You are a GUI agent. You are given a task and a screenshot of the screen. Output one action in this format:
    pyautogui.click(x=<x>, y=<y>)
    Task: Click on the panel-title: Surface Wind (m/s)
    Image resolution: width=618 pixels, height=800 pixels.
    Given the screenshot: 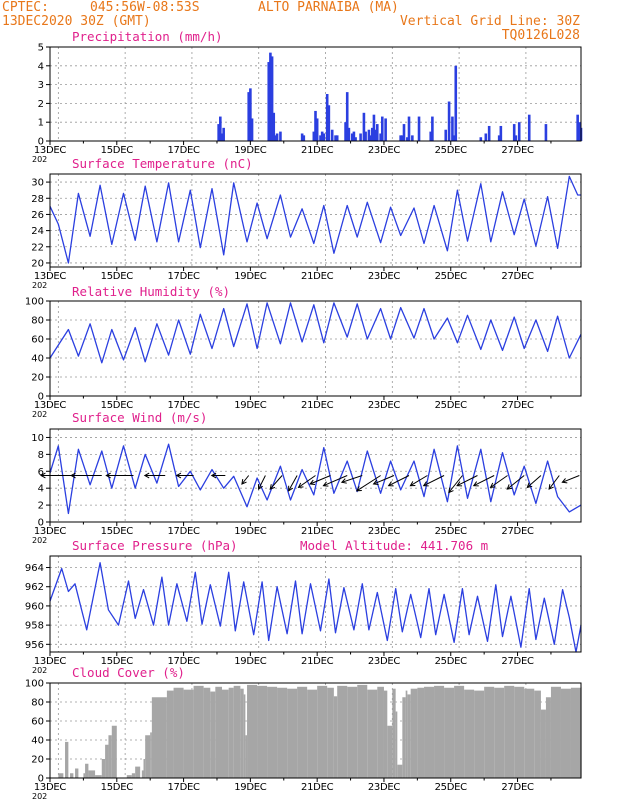 What is the action you would take?
    pyautogui.click(x=139, y=417)
    